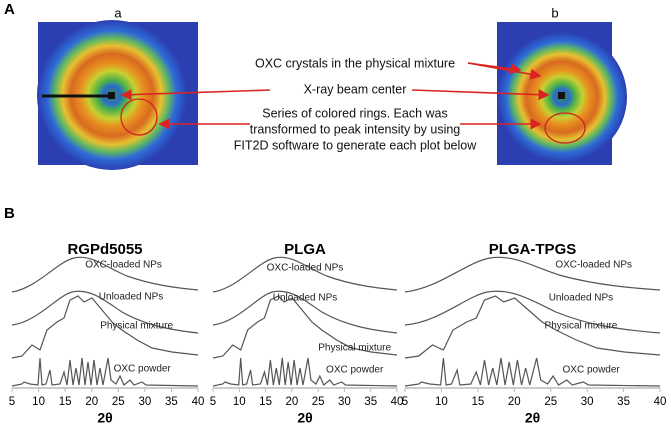  What do you see at coordinates (118, 12) in the screenshot?
I see `image-label: a` at bounding box center [118, 12].